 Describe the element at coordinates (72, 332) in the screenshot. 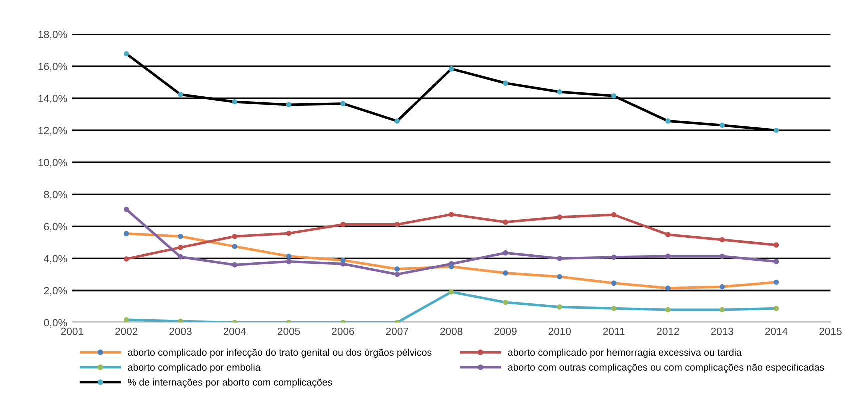

I see `x-tick-label: 2001` at that location.